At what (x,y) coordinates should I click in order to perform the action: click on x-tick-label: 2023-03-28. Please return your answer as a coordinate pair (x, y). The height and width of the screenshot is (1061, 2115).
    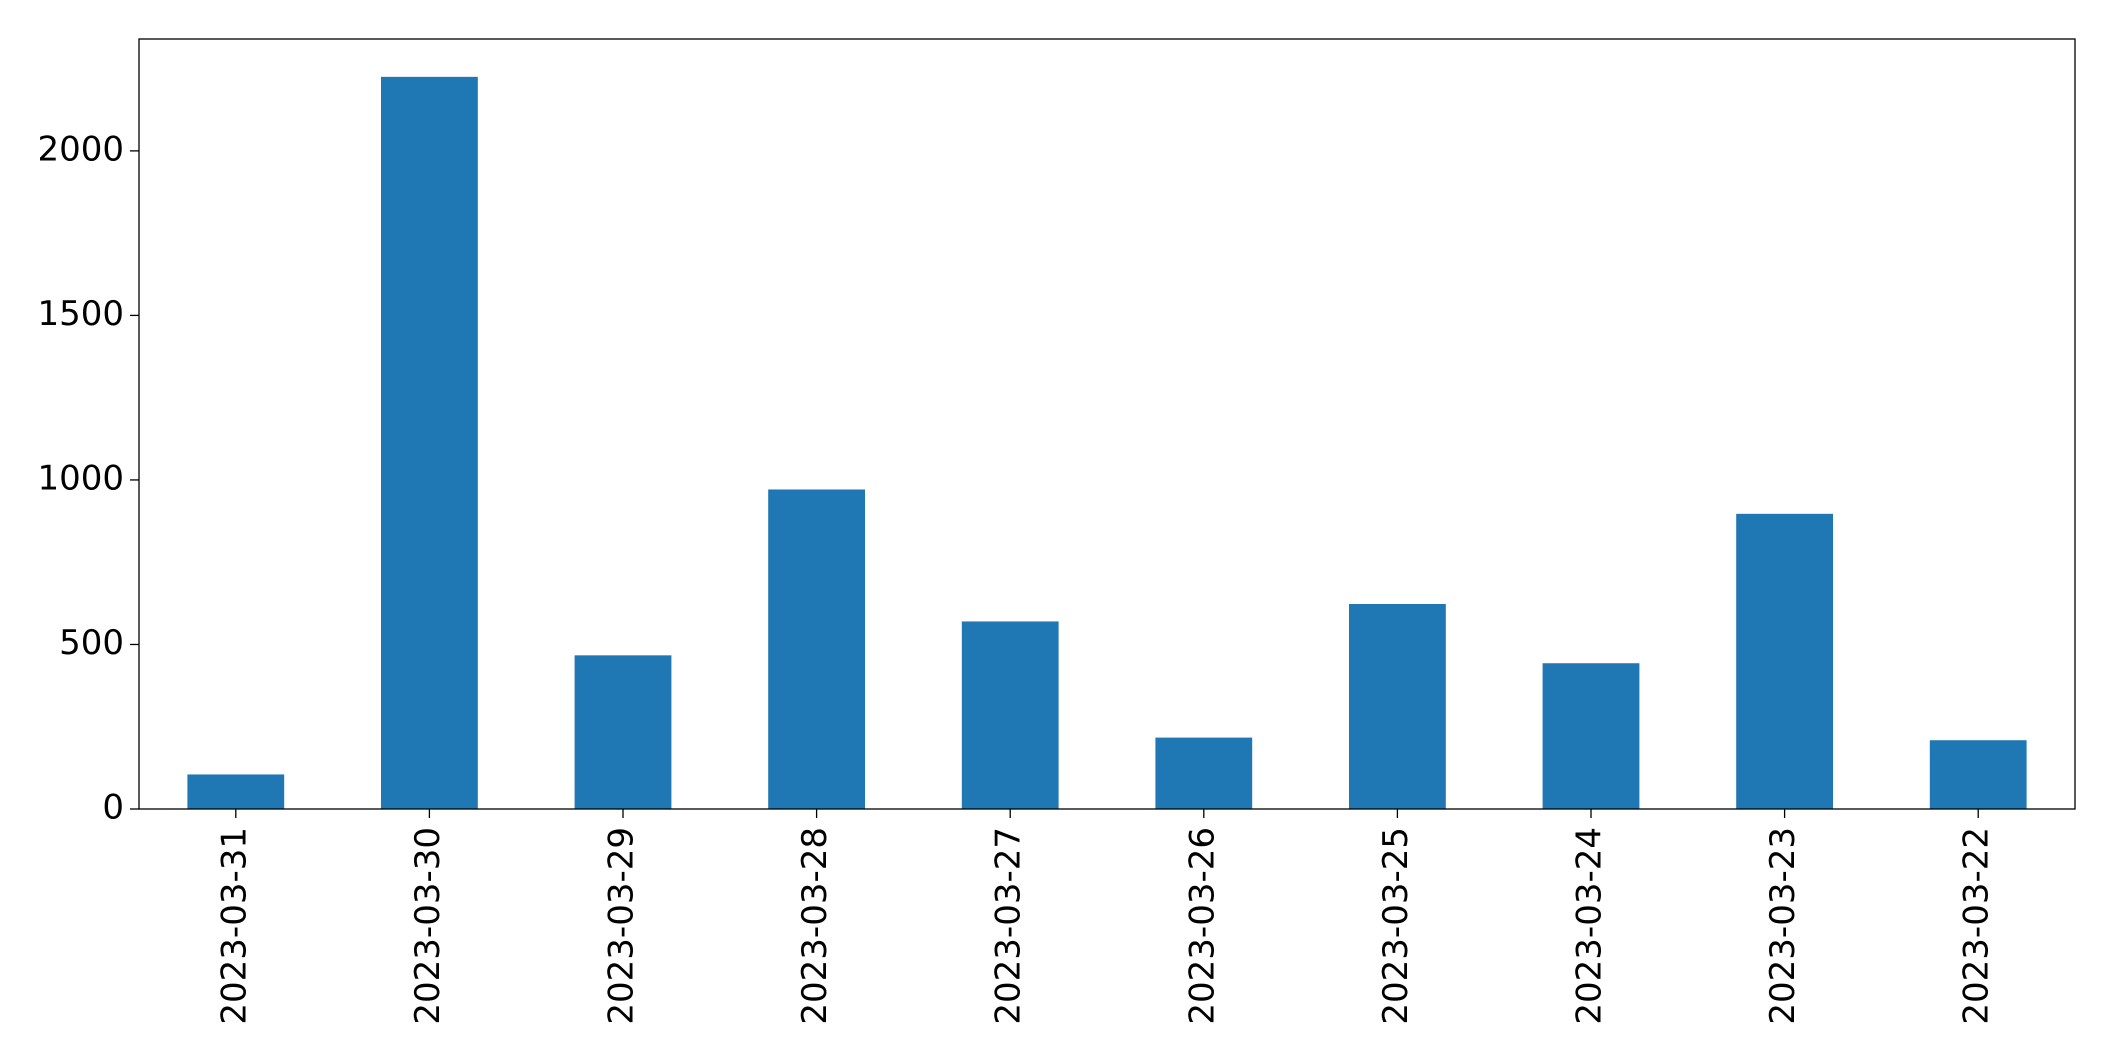
    Looking at the image, I should click on (815, 926).